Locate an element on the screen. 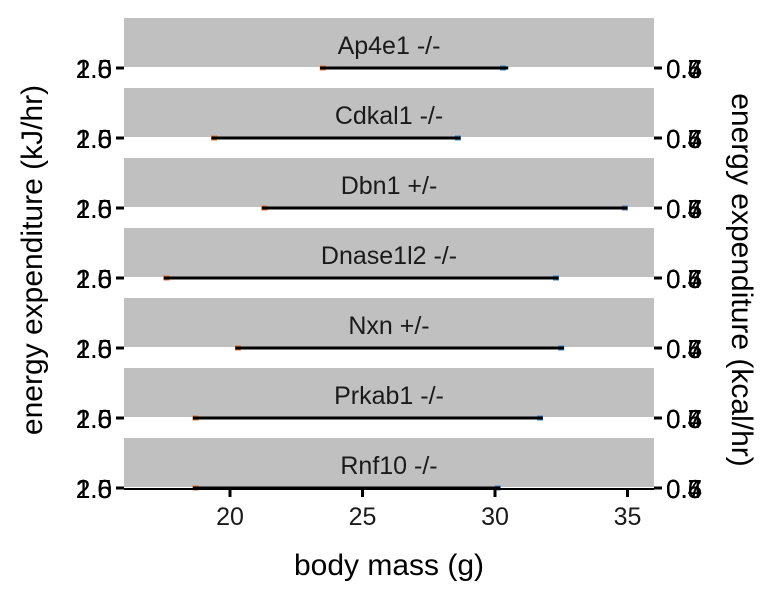  facet-panel: Cdkal1 -/- 2.62.01.5 0.70.60.50.4 is located at coordinates (389, 121).